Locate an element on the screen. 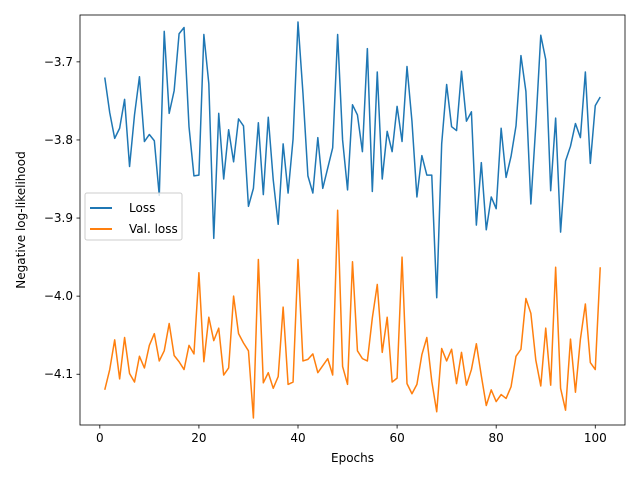  y-tick-label: −3.7 is located at coordinates (58, 62).